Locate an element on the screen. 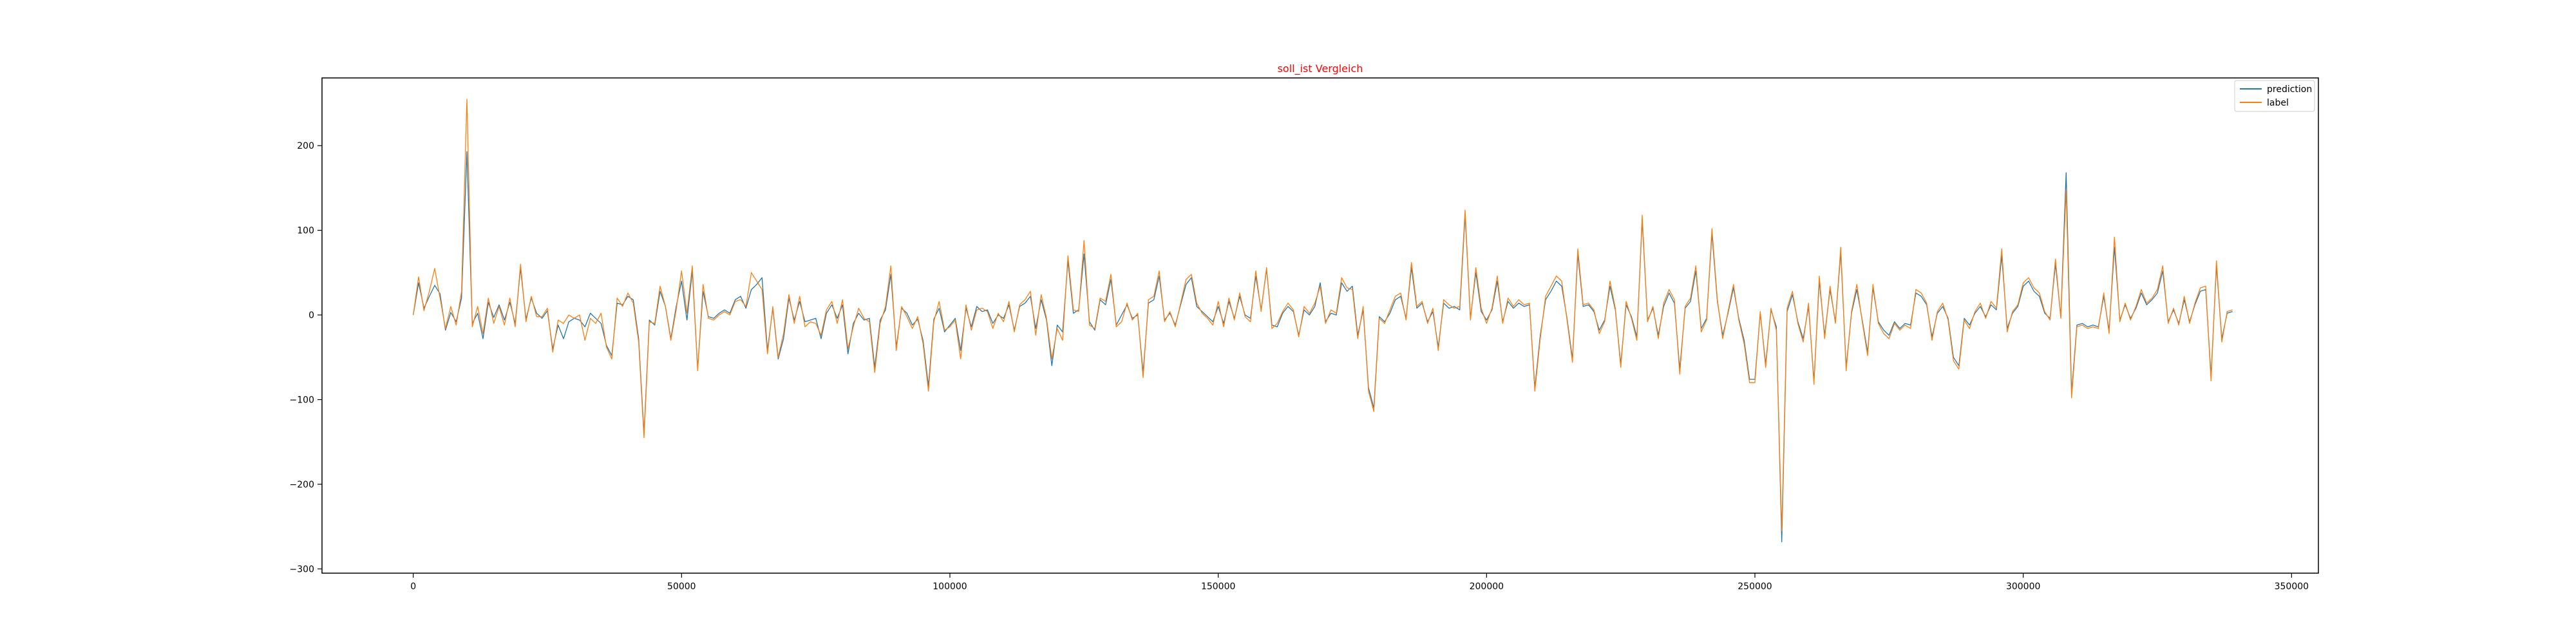 This screenshot has width=2576, height=644. legend: prediction label is located at coordinates (2274, 96).